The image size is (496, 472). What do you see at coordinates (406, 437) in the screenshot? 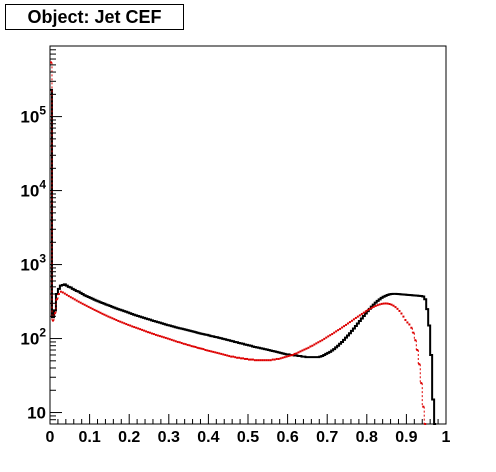
I see `x-tick-label: 0.9` at bounding box center [406, 437].